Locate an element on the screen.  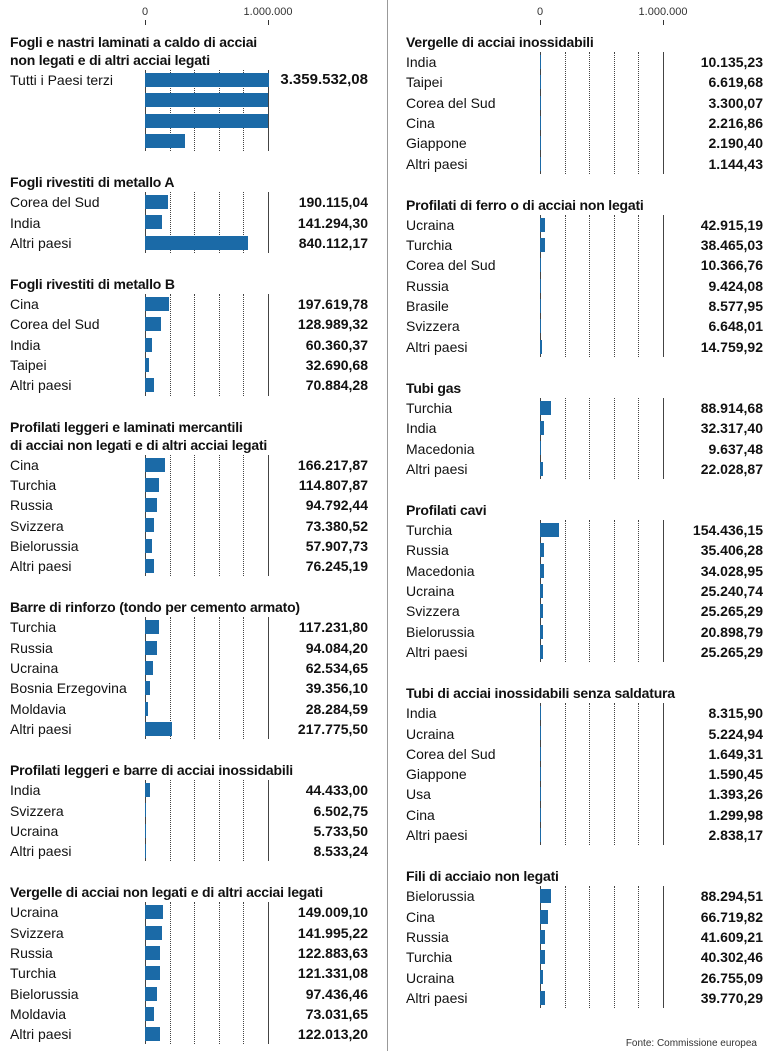
value-label: 6.502,75 is located at coordinates (341, 810).